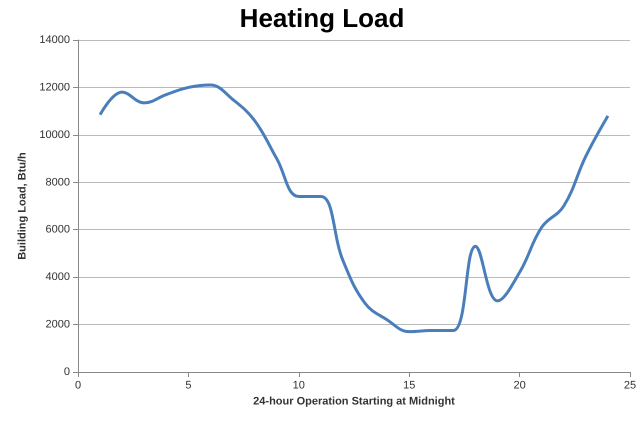 The image size is (644, 422). I want to click on y-tick-label: 2000, so click(58, 324).